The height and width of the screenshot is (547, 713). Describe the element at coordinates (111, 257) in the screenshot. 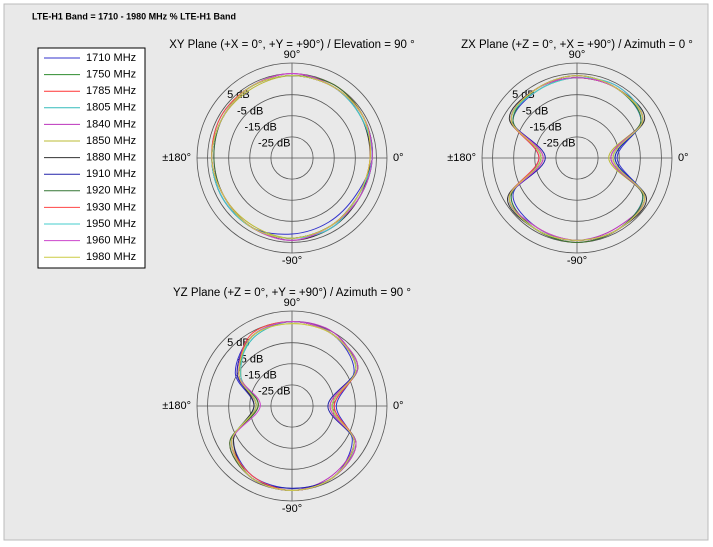

I see `legend-label: 1980 MHz` at that location.